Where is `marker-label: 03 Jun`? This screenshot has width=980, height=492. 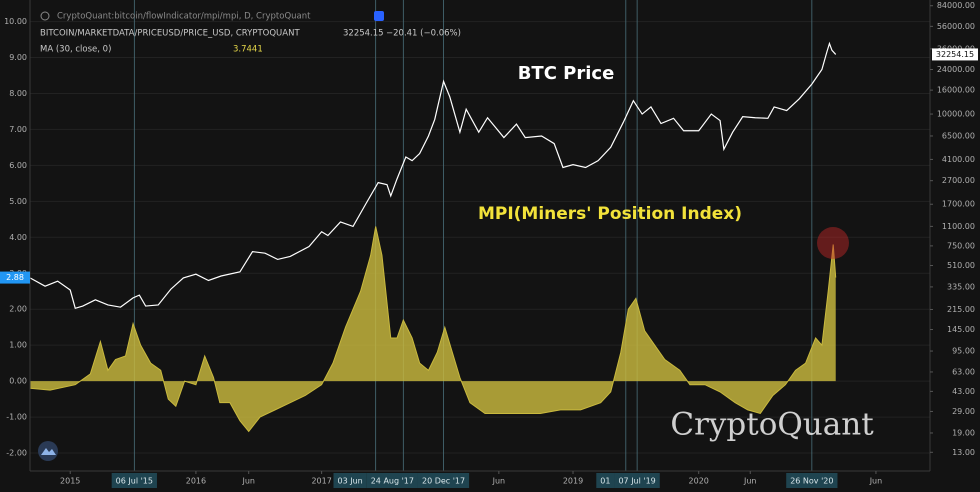 marker-label: 03 Jun is located at coordinates (350, 480).